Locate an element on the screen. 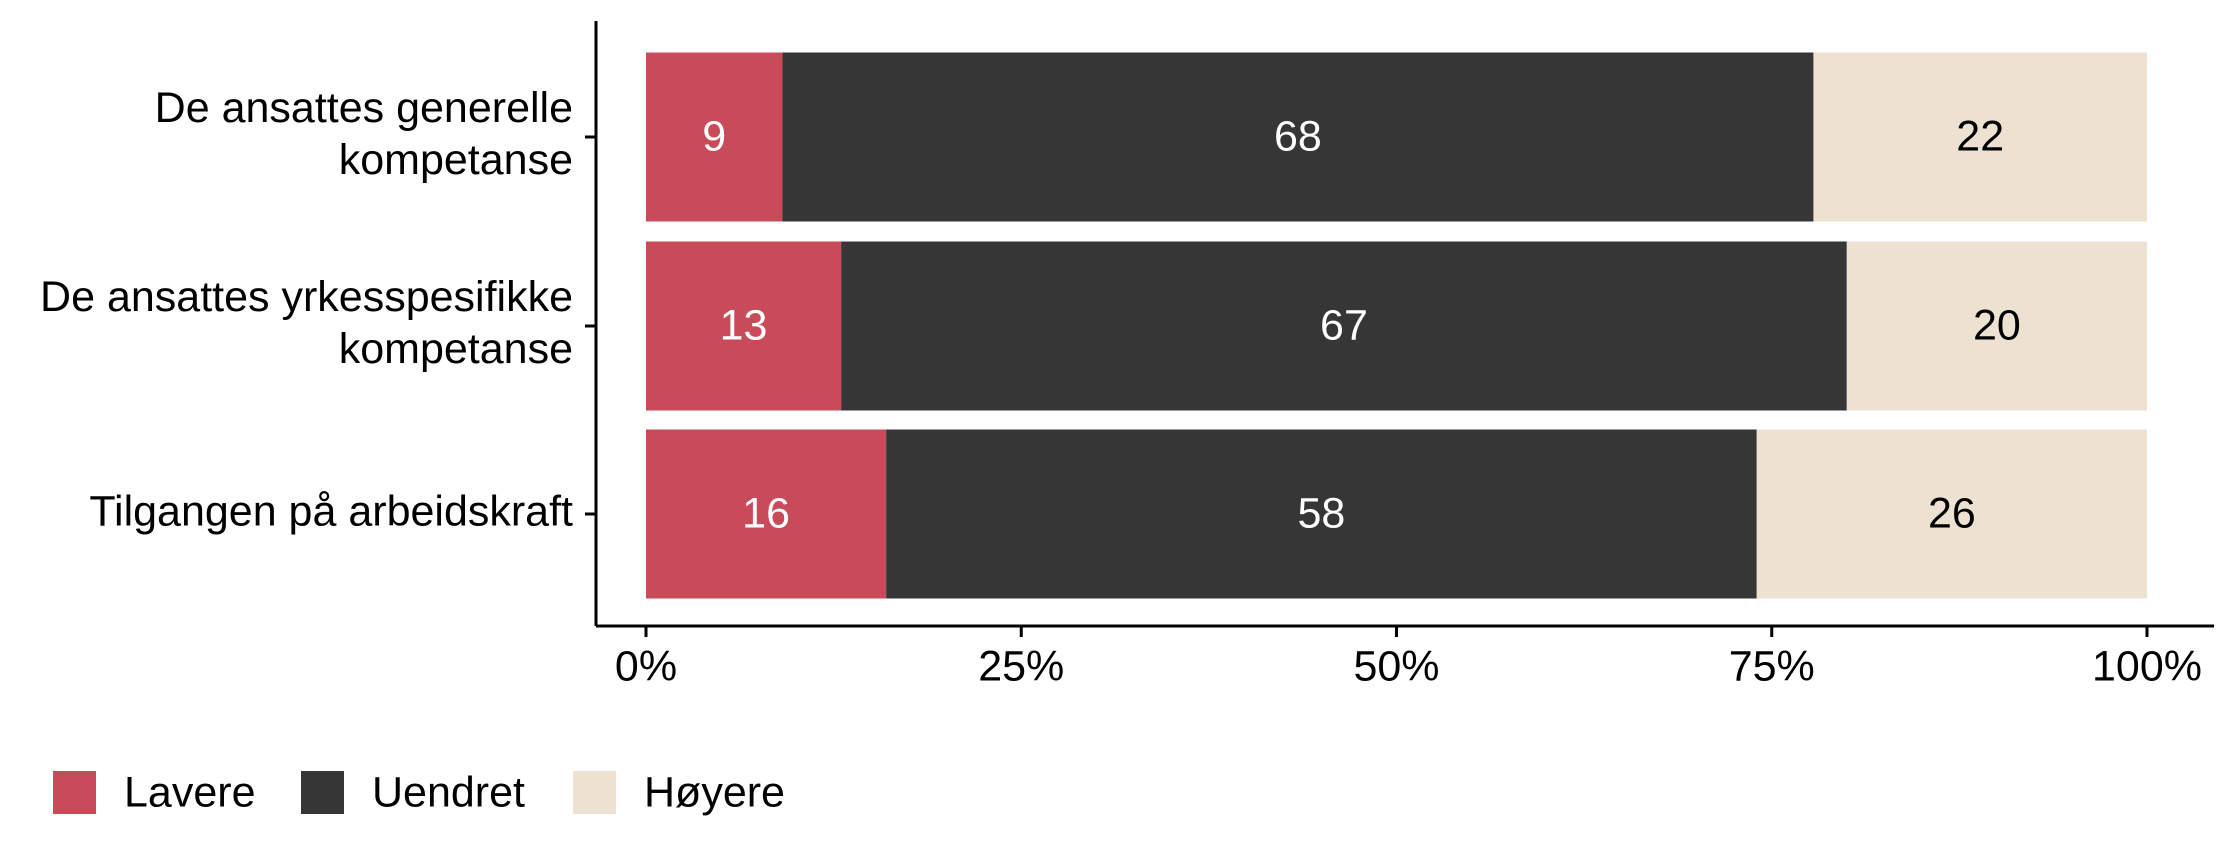 The width and height of the screenshot is (2240, 867). value-label: 22 is located at coordinates (1980, 136).